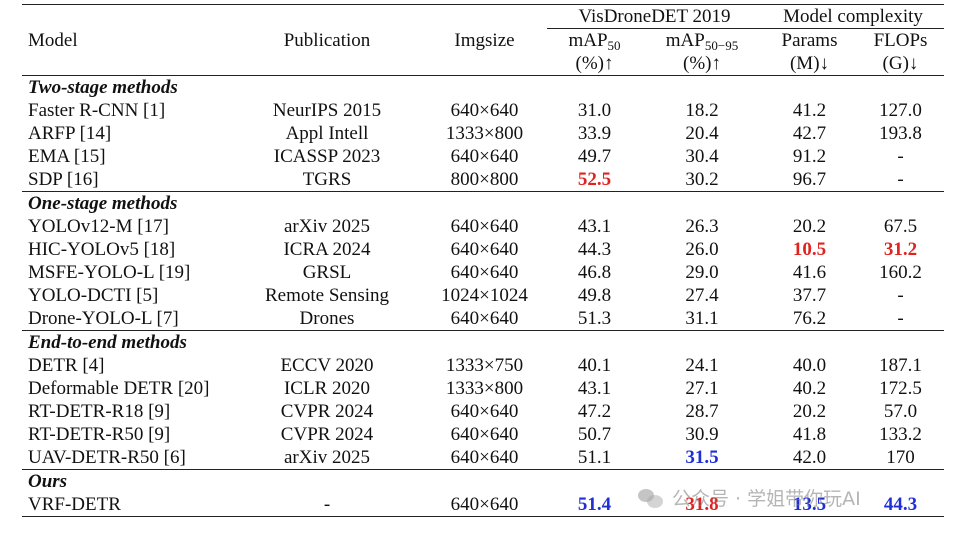 The width and height of the screenshot is (967, 537). Describe the element at coordinates (594, 505) in the screenshot. I see `cell-map50: 51.4` at that location.